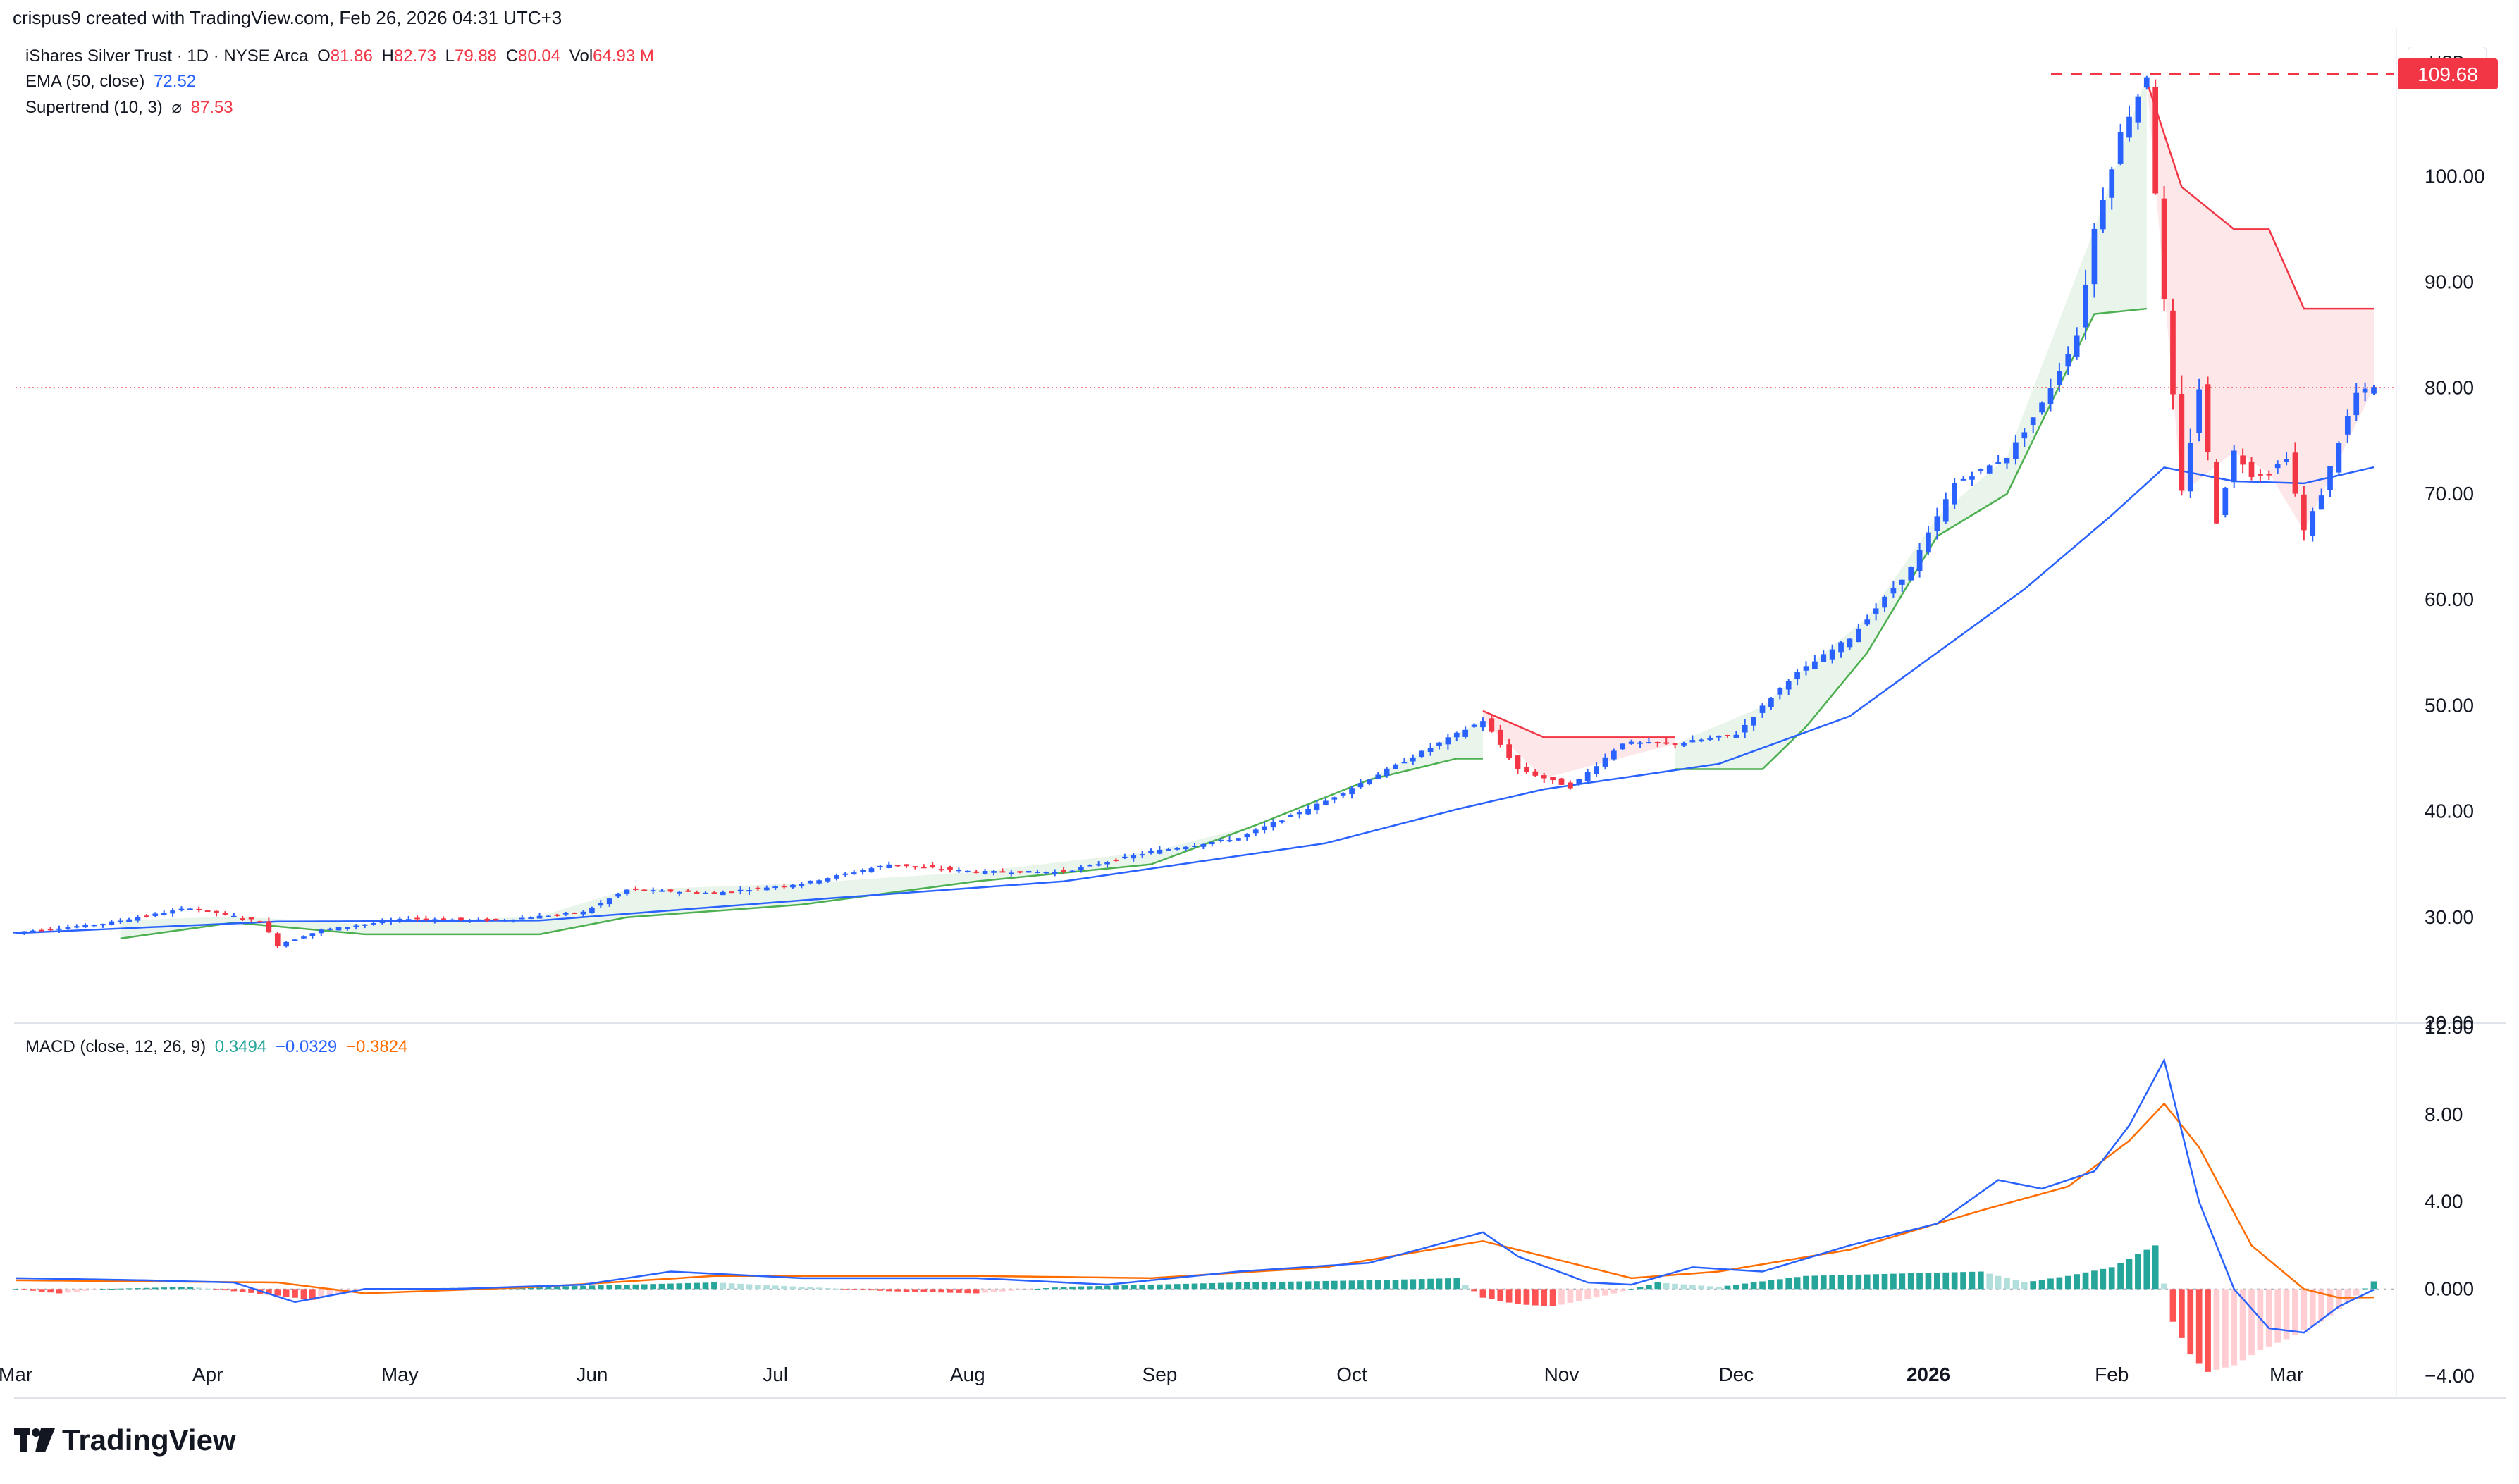  Describe the element at coordinates (125, 1440) in the screenshot. I see `tradingview-logo: TradingView` at that location.